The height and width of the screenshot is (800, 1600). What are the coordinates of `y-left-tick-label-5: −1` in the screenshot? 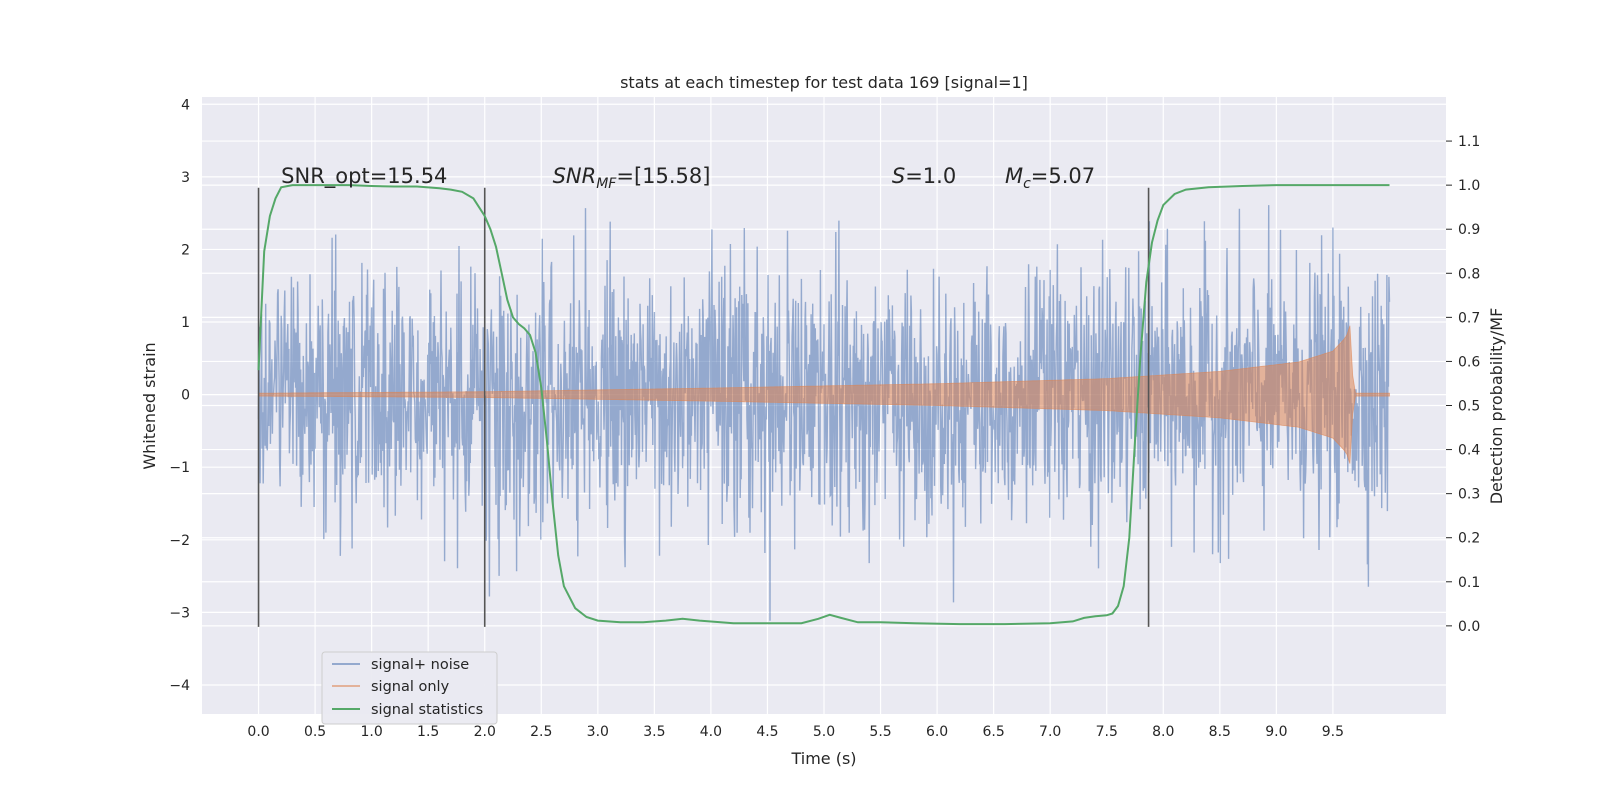 It's located at (179, 468).